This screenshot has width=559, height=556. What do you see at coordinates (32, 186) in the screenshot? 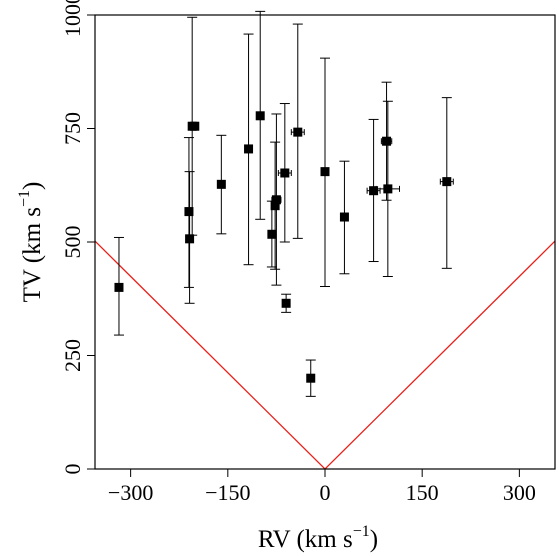
I see `y-axis-label-close: )` at bounding box center [32, 186].